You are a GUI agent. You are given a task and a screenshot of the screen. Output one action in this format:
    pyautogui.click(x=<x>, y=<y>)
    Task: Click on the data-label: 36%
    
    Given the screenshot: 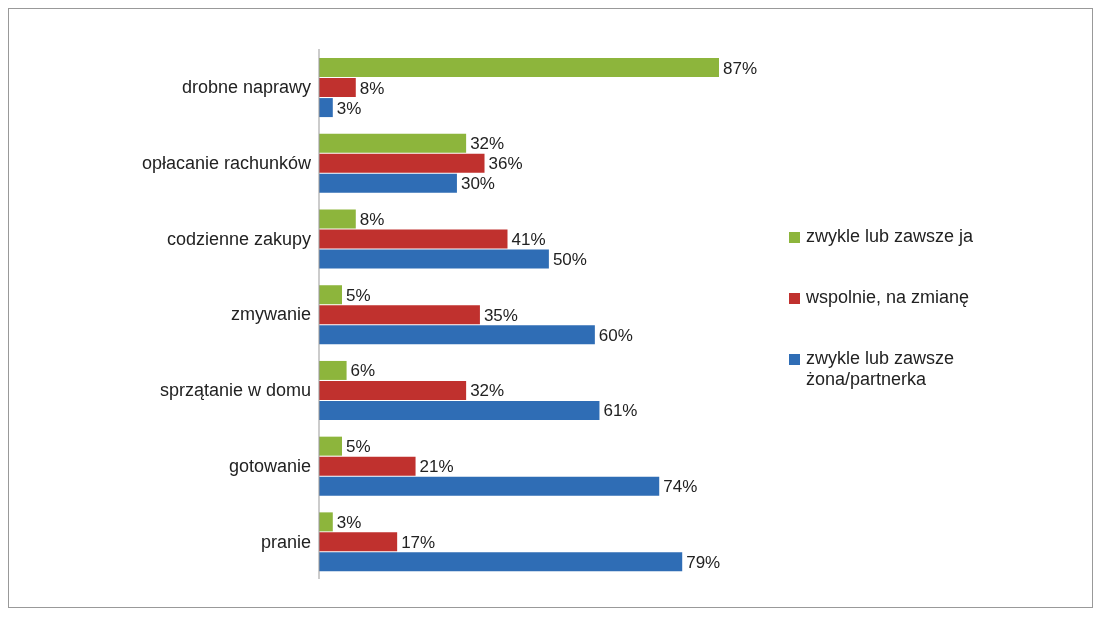 What is the action you would take?
    pyautogui.click(x=505, y=164)
    